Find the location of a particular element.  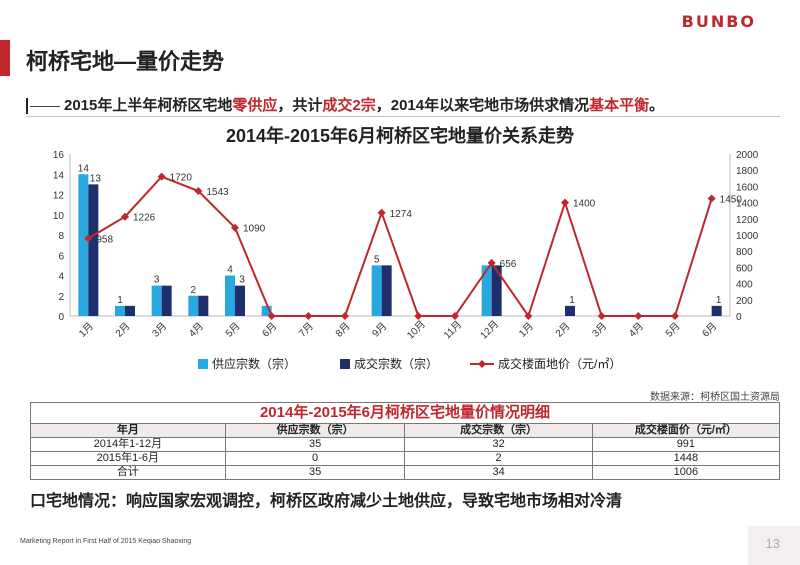

supply-bar-label: 3 is located at coordinates (157, 280).